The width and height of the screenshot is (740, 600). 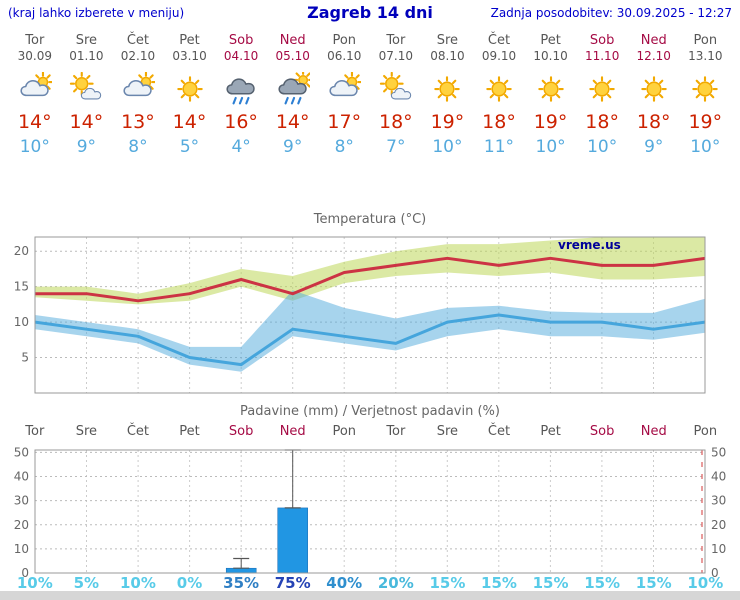 I want to click on precip-day-label: Tor, so click(x=396, y=431).